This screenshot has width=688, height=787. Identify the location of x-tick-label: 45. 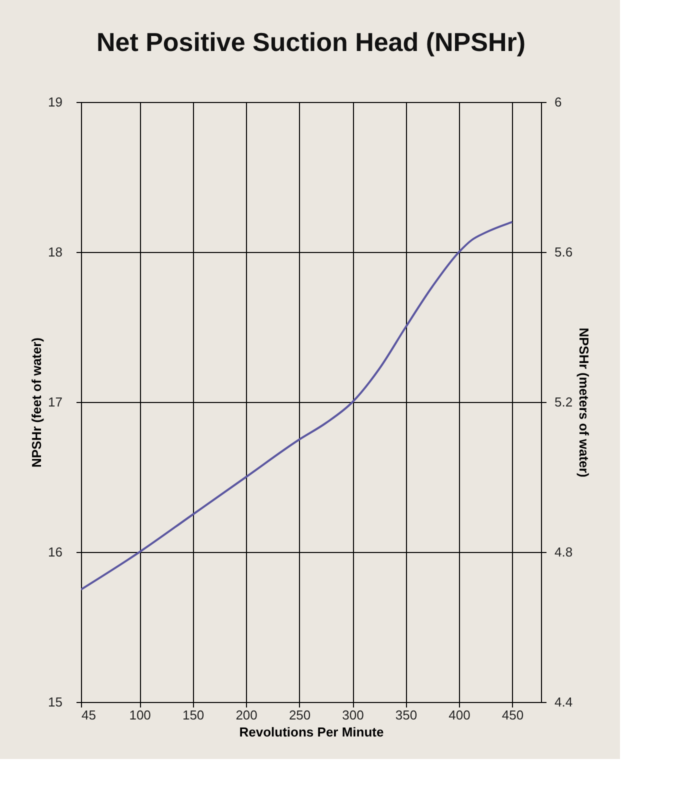
(89, 715).